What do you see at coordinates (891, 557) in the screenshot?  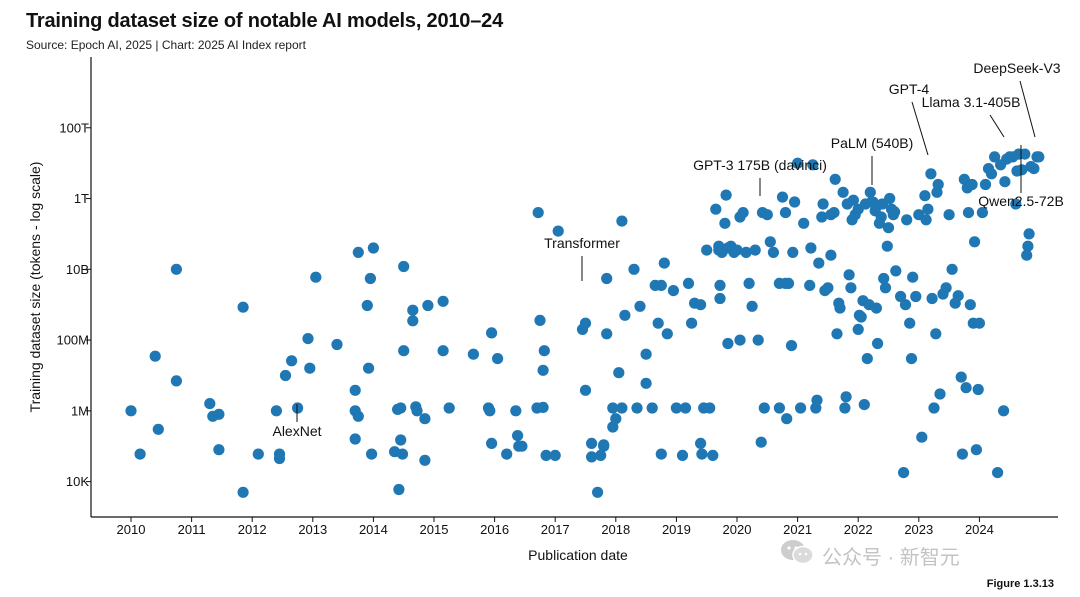 I see `watermark-text: 公众号 · 新智元` at bounding box center [891, 557].